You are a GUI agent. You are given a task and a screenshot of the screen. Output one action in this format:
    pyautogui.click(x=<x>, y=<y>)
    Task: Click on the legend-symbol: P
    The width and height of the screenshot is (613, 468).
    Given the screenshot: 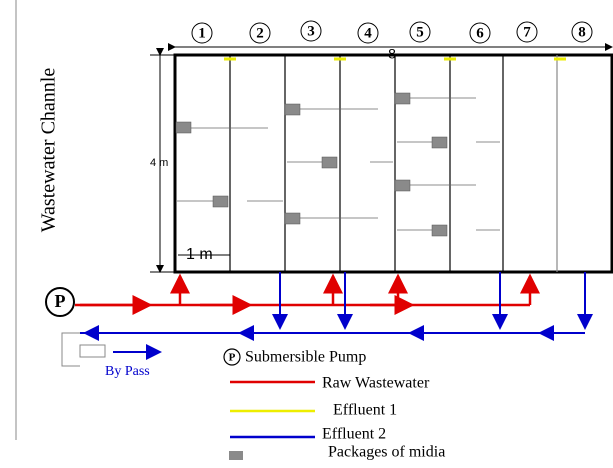 What is the action you would take?
    pyautogui.click(x=232, y=358)
    